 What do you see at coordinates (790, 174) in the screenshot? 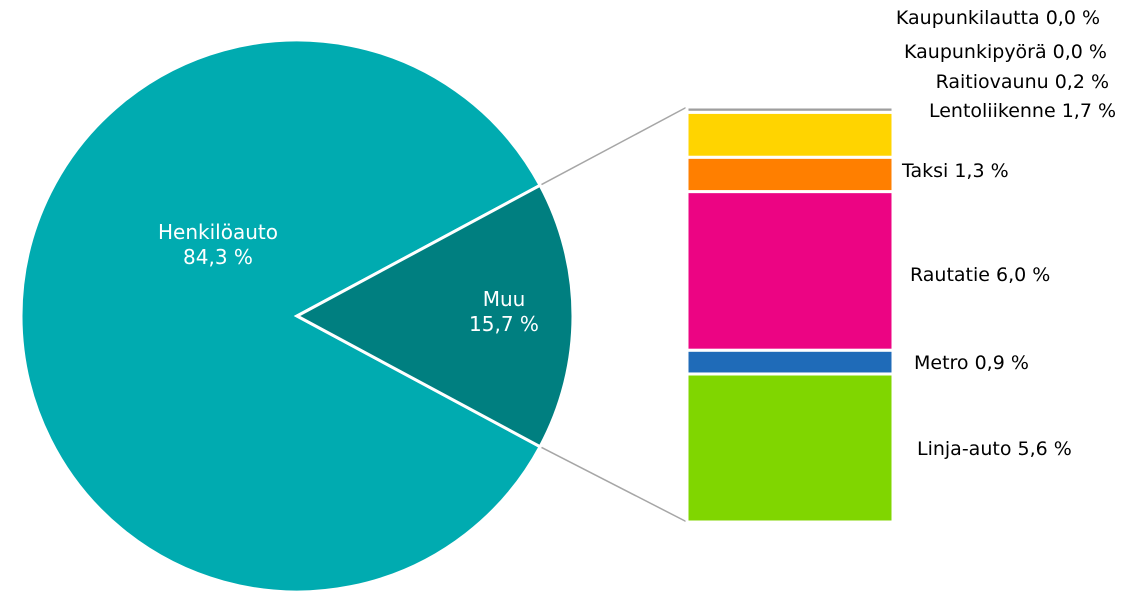
I see `bar-segment-taksi` at bounding box center [790, 174].